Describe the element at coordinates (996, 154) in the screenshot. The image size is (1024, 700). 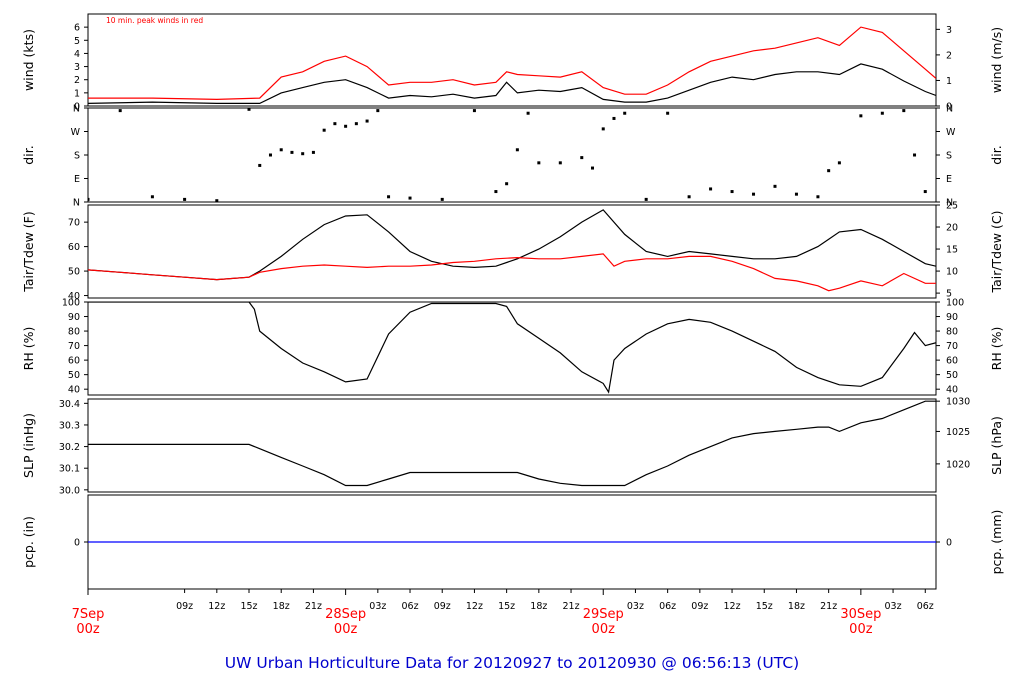
I see `right-axis-label: dir.` at that location.